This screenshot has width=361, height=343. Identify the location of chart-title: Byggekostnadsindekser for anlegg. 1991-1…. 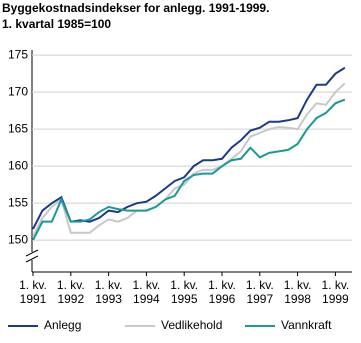
(135, 8).